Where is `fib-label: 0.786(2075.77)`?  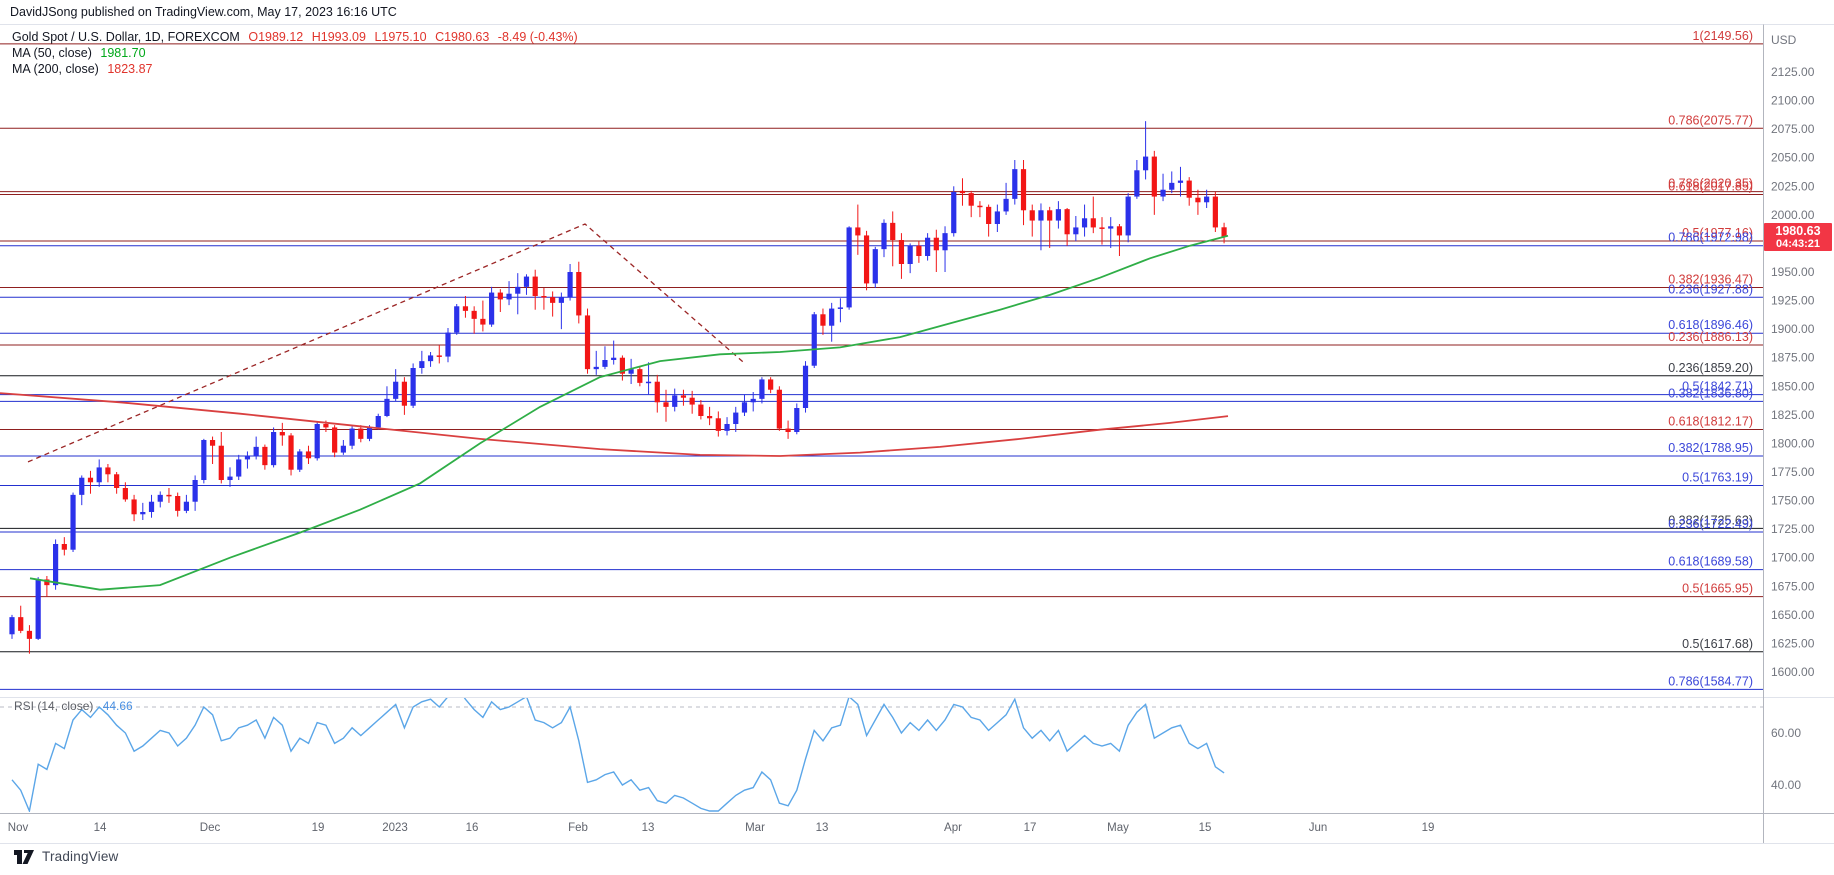 fib-label: 0.786(2075.77) is located at coordinates (1710, 120).